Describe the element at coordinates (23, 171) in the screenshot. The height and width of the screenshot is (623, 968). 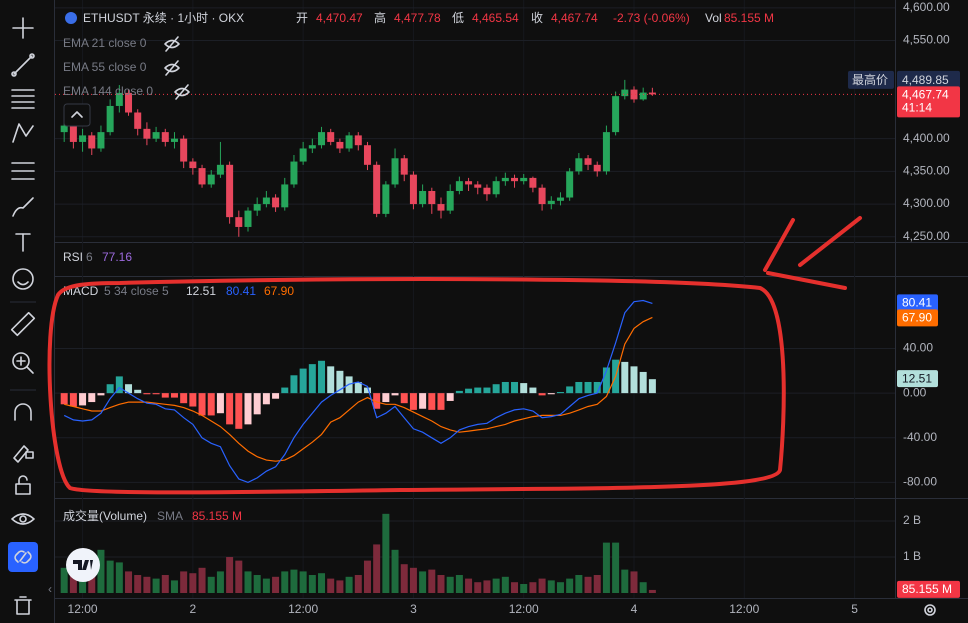
I see `fib-tool` at that location.